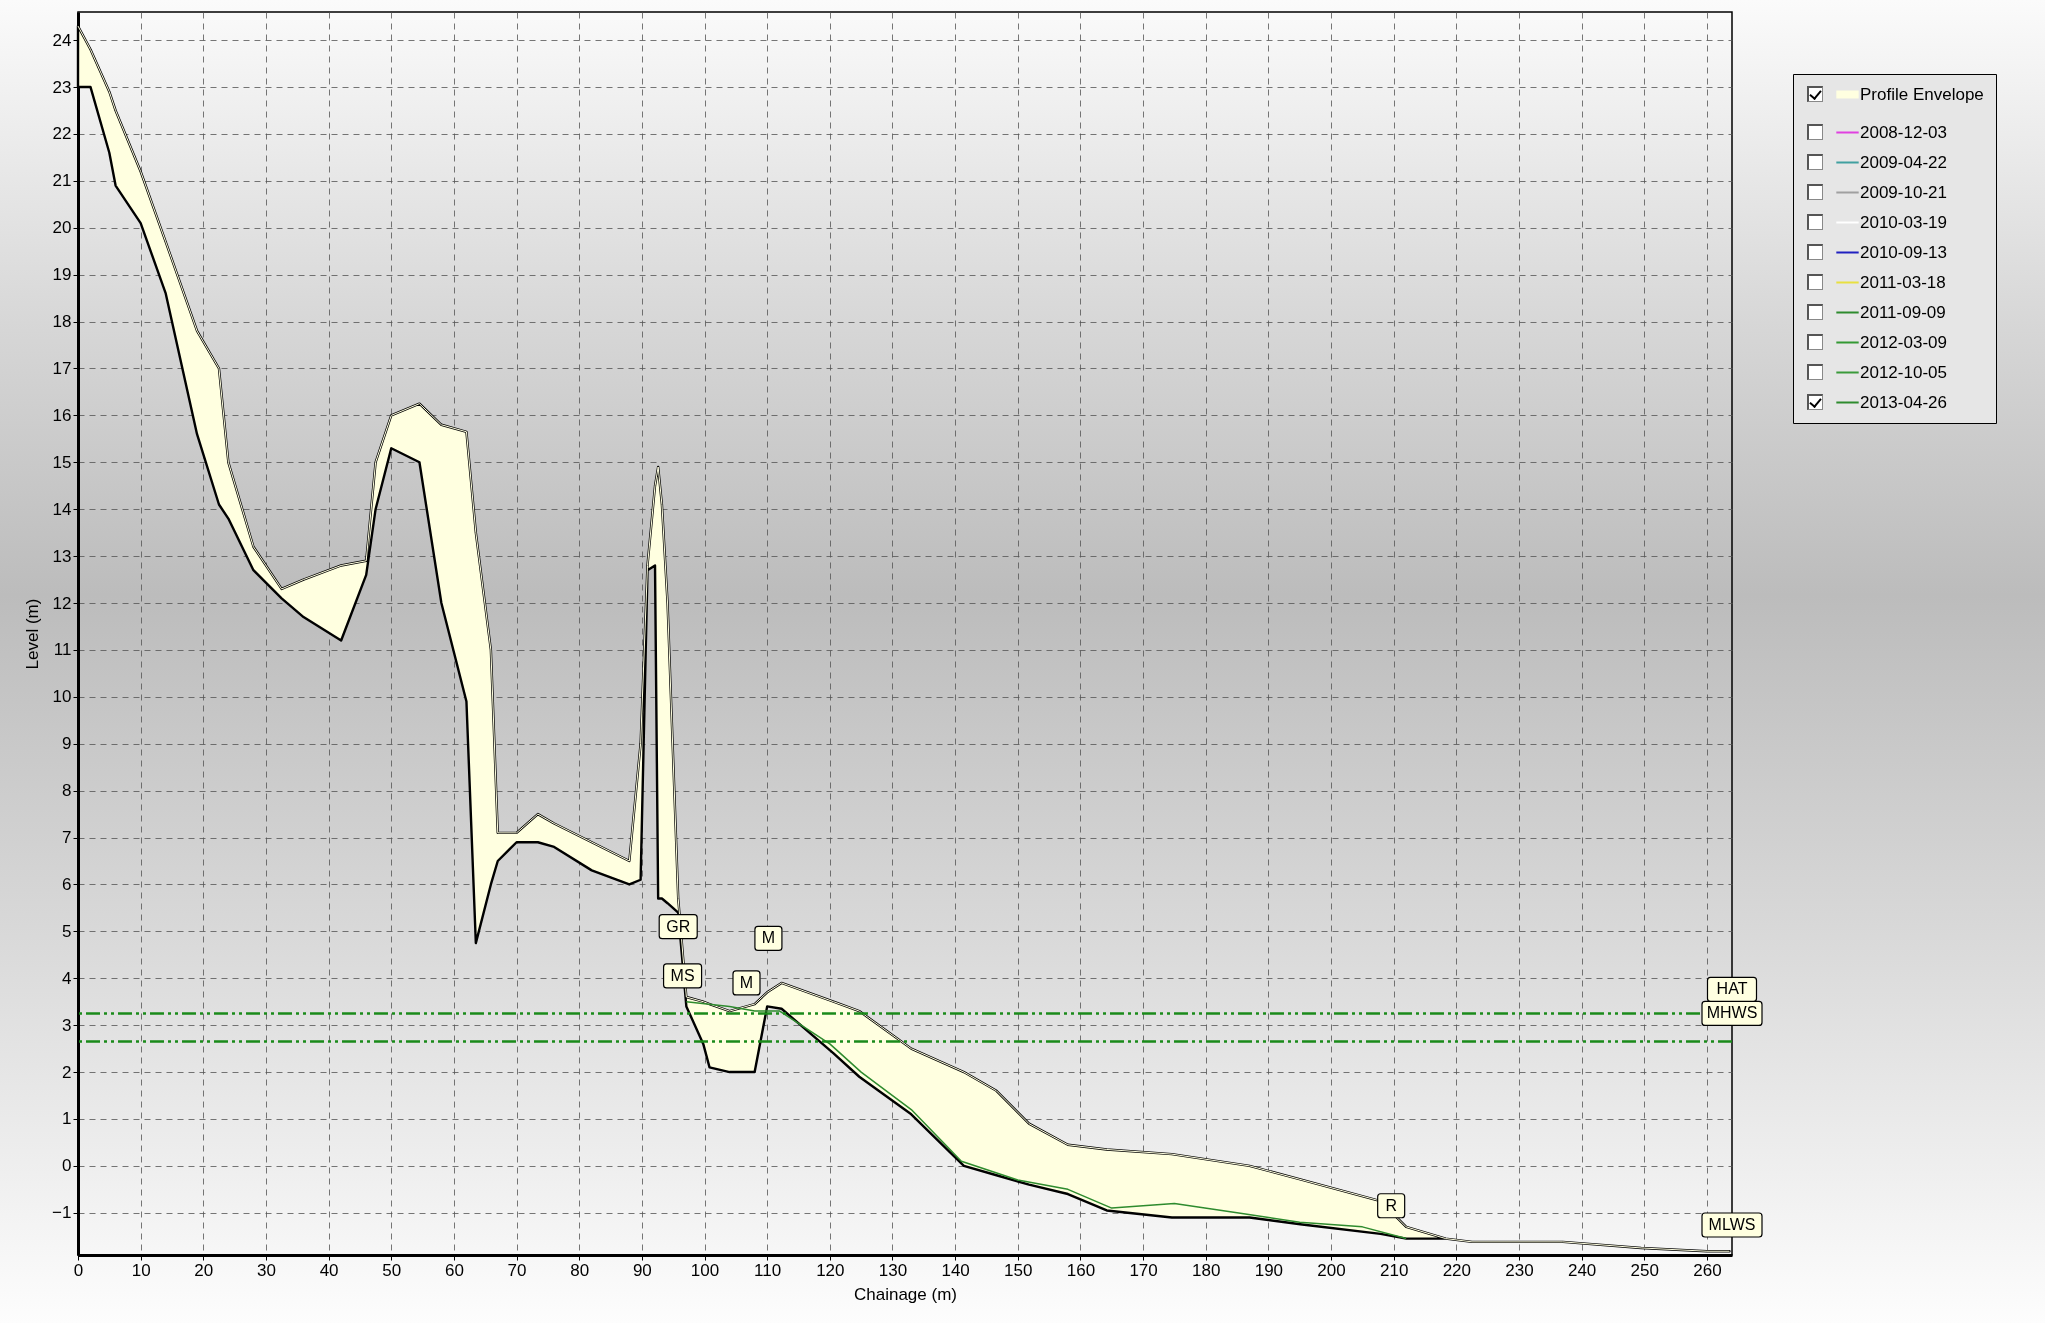 This screenshot has height=1323, width=2045. Describe the element at coordinates (1732, 1224) in the screenshot. I see `annotation: MLWS` at that location.